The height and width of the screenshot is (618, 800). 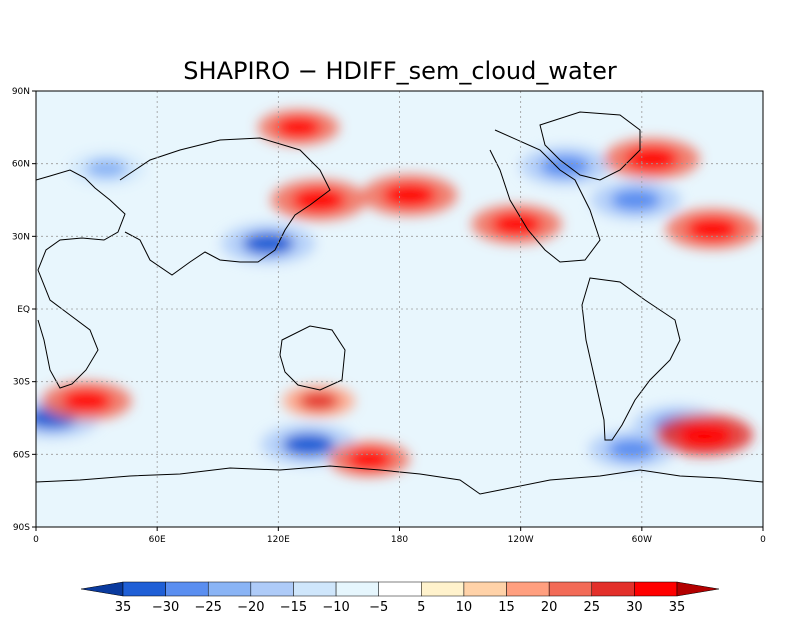 I want to click on colorbar-label-13: 35, so click(x=677, y=607).